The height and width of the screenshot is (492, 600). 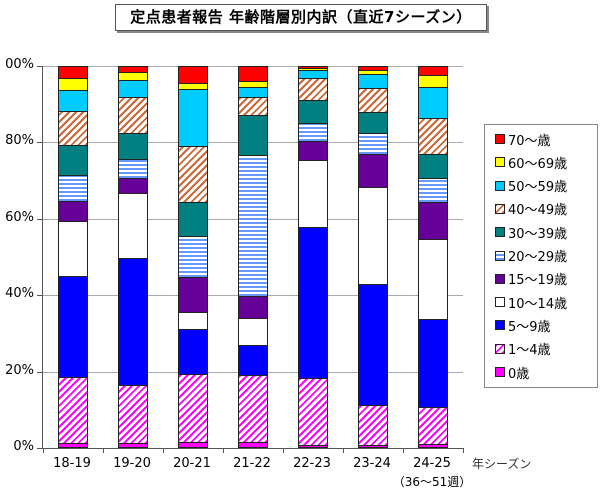 I want to click on legend-label: 20～29歳, so click(x=538, y=257).